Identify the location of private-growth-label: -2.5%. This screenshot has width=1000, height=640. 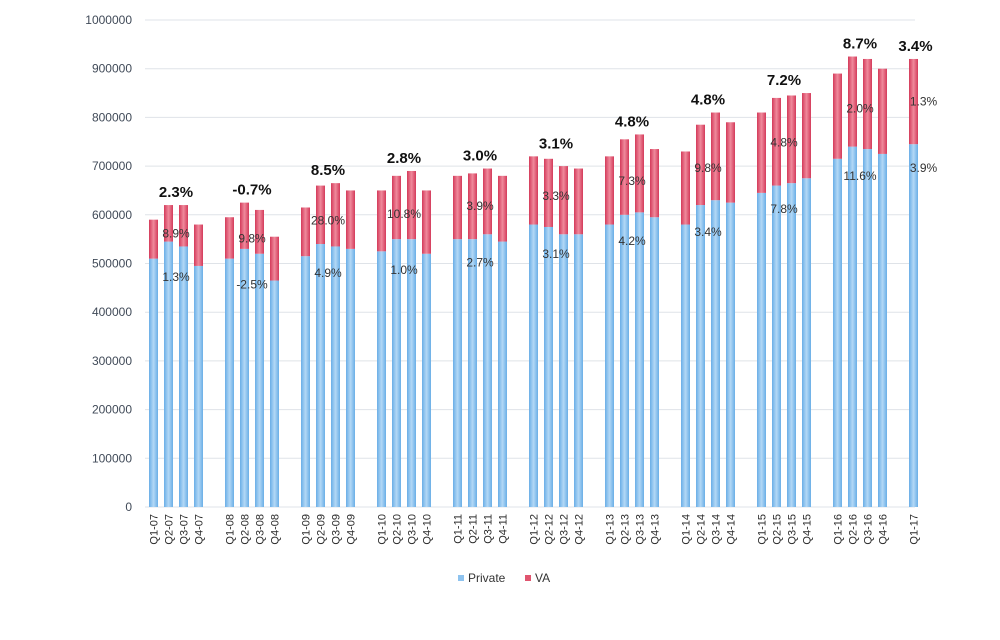
(252, 284).